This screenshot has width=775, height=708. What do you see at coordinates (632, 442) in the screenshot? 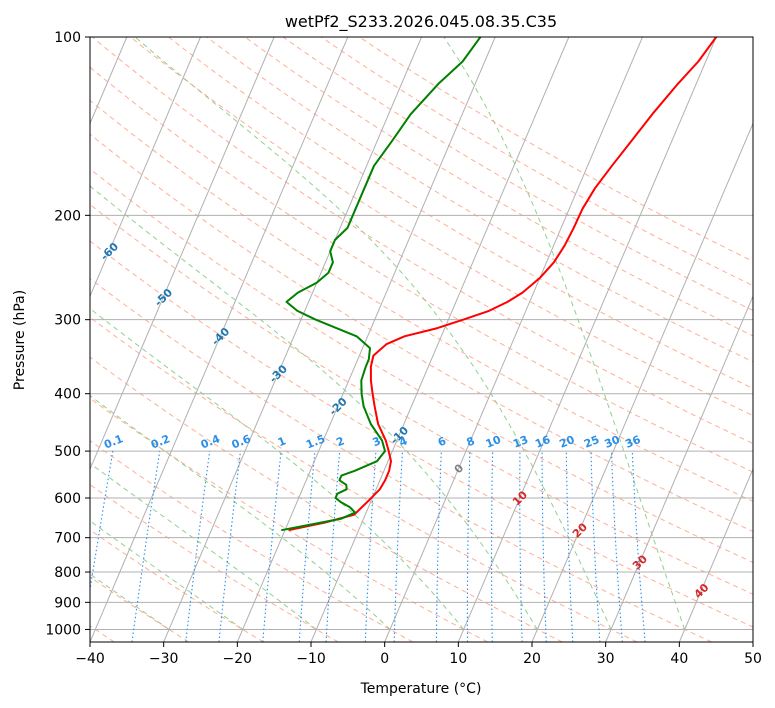
I see `mixing-ratio-label: 36` at bounding box center [632, 442].